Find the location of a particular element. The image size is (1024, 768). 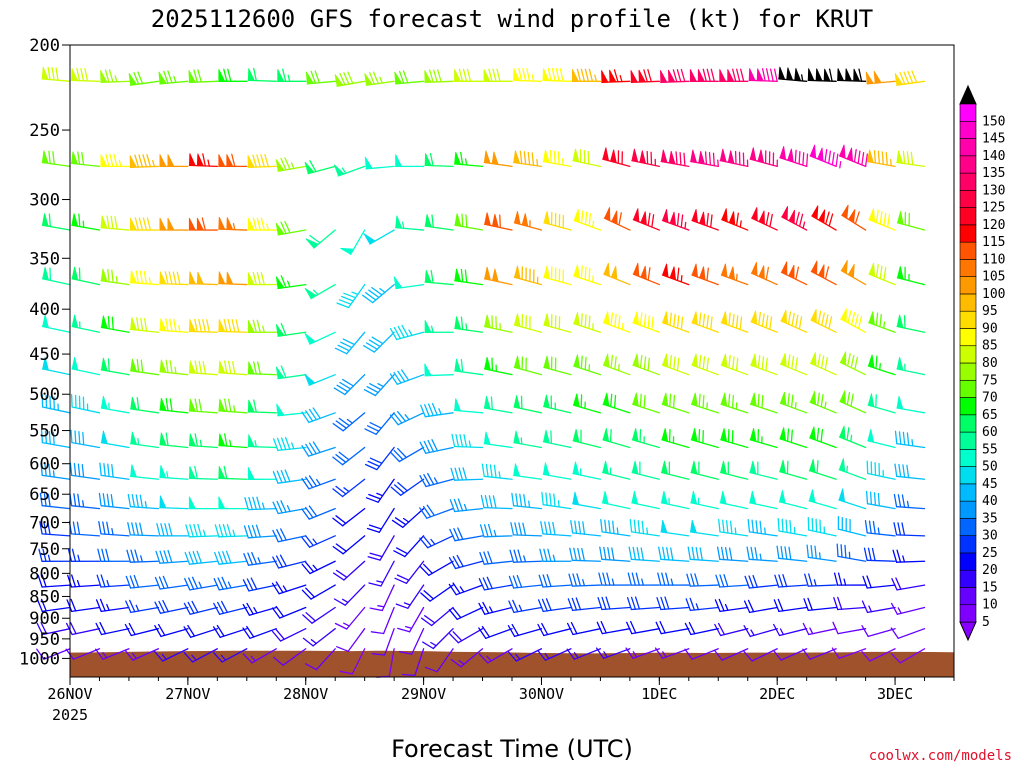

credit-text: coolwx.com/models is located at coordinates (940, 756).